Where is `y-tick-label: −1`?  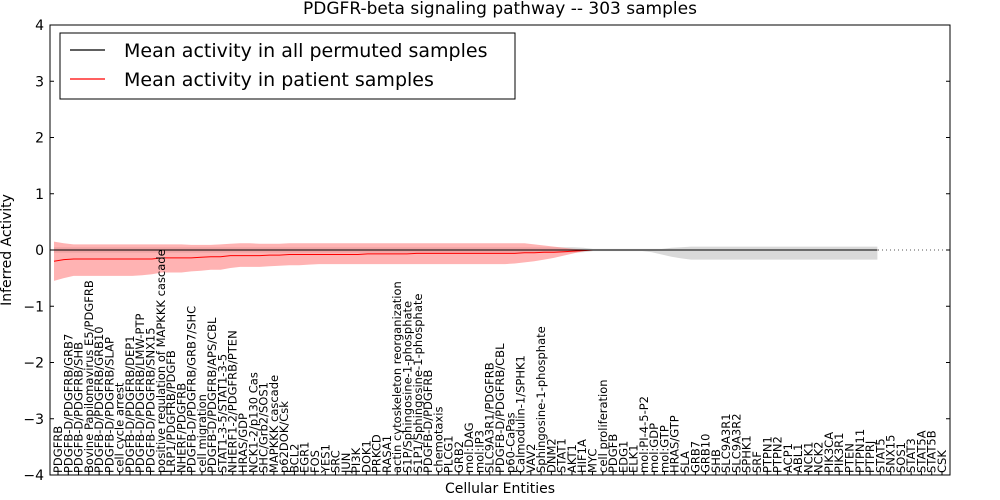
y-tick-label: −1 is located at coordinates (33, 307).